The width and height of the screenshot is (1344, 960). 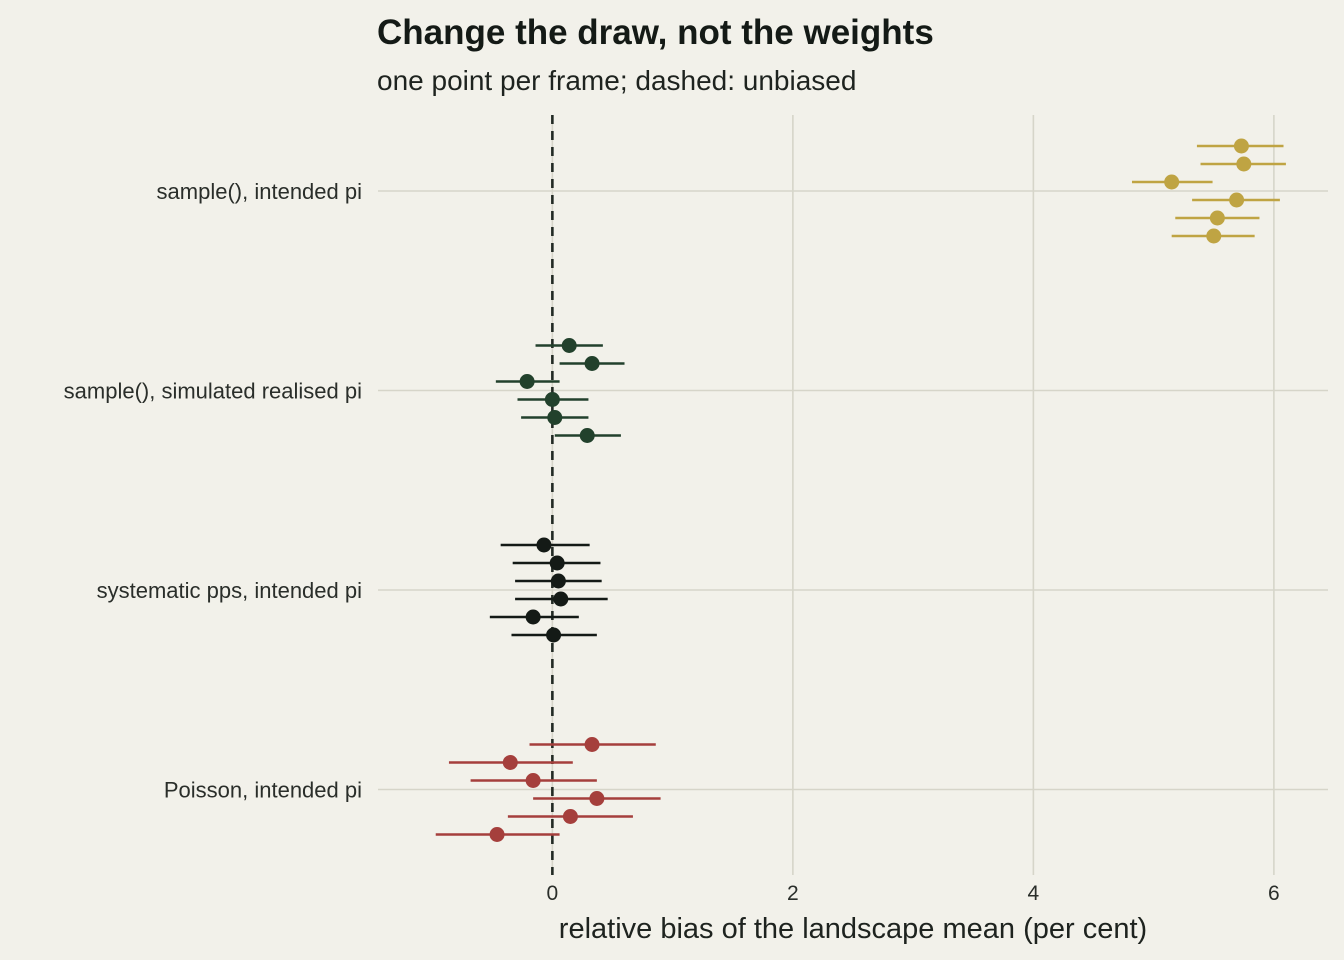 I want to click on x-tick-label: 2, so click(x=793, y=893).